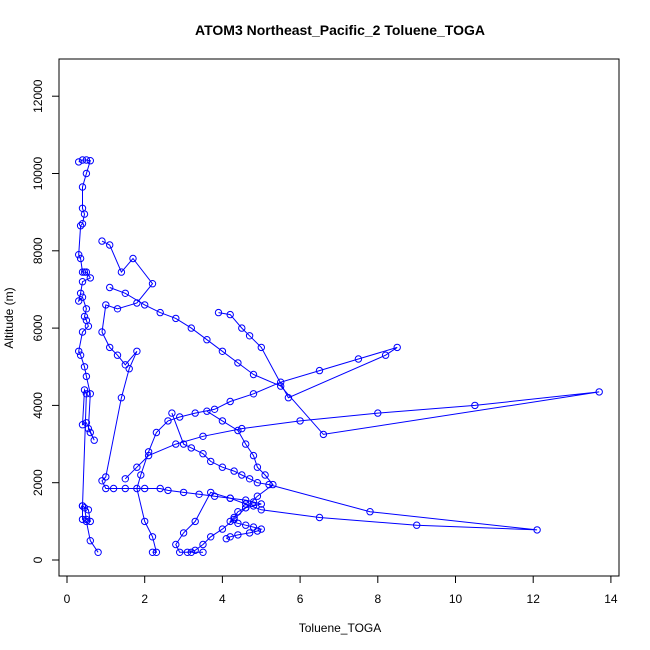 The width and height of the screenshot is (650, 650). What do you see at coordinates (38, 96) in the screenshot?
I see `y-tick-label: 12000` at bounding box center [38, 96].